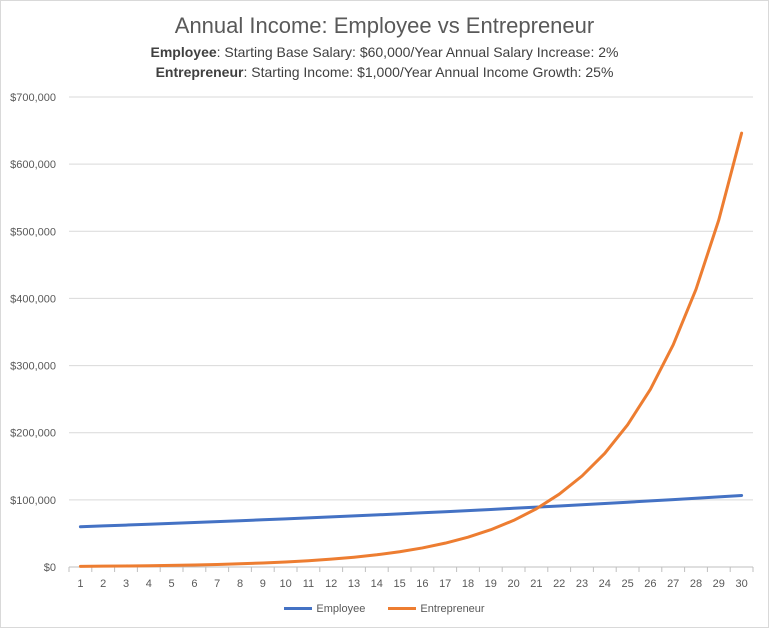  Describe the element at coordinates (384, 608) in the screenshot. I see `chart-legend: Employee Entrepreneur` at that location.